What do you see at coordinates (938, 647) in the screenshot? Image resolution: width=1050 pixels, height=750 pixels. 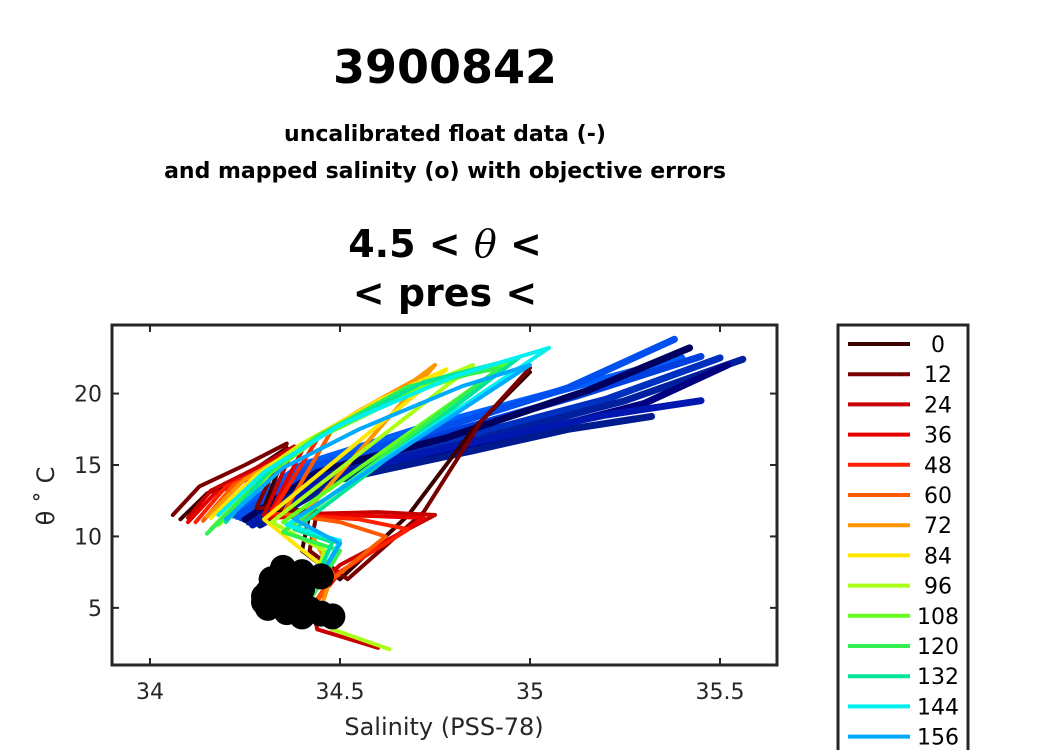 I see `legend-label-120: 120` at bounding box center [938, 647].